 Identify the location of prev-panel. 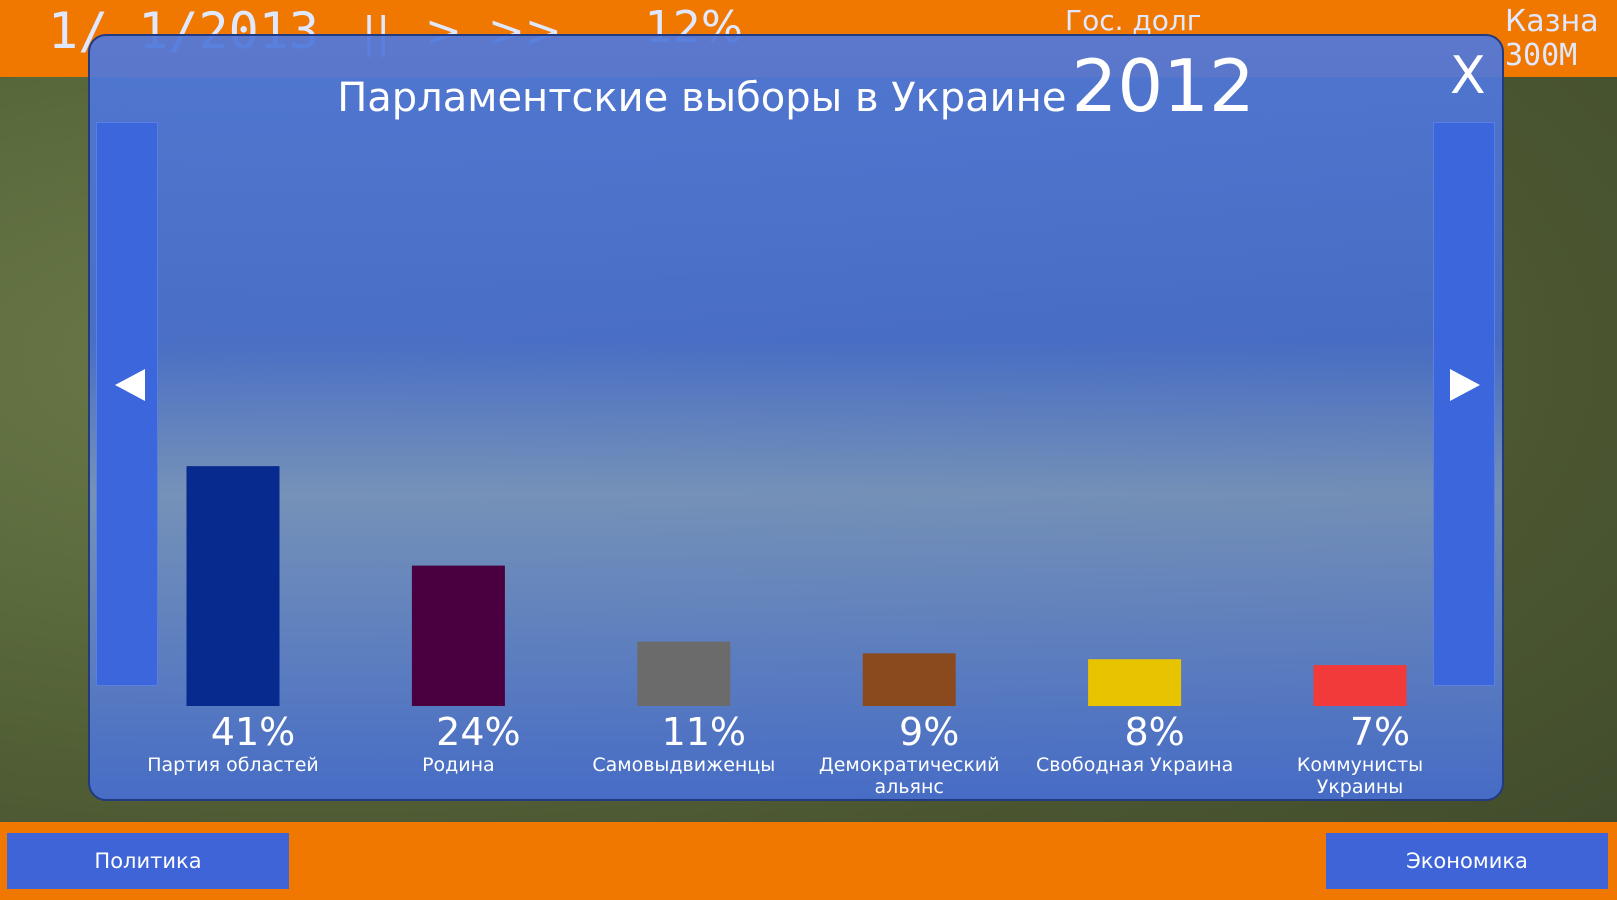
(127, 404).